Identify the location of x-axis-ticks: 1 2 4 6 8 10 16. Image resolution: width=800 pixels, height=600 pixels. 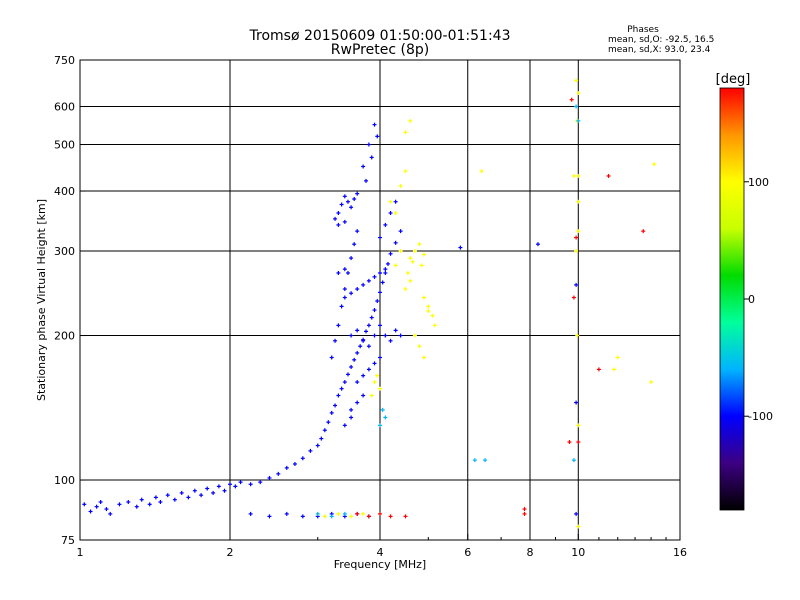
(382, 546).